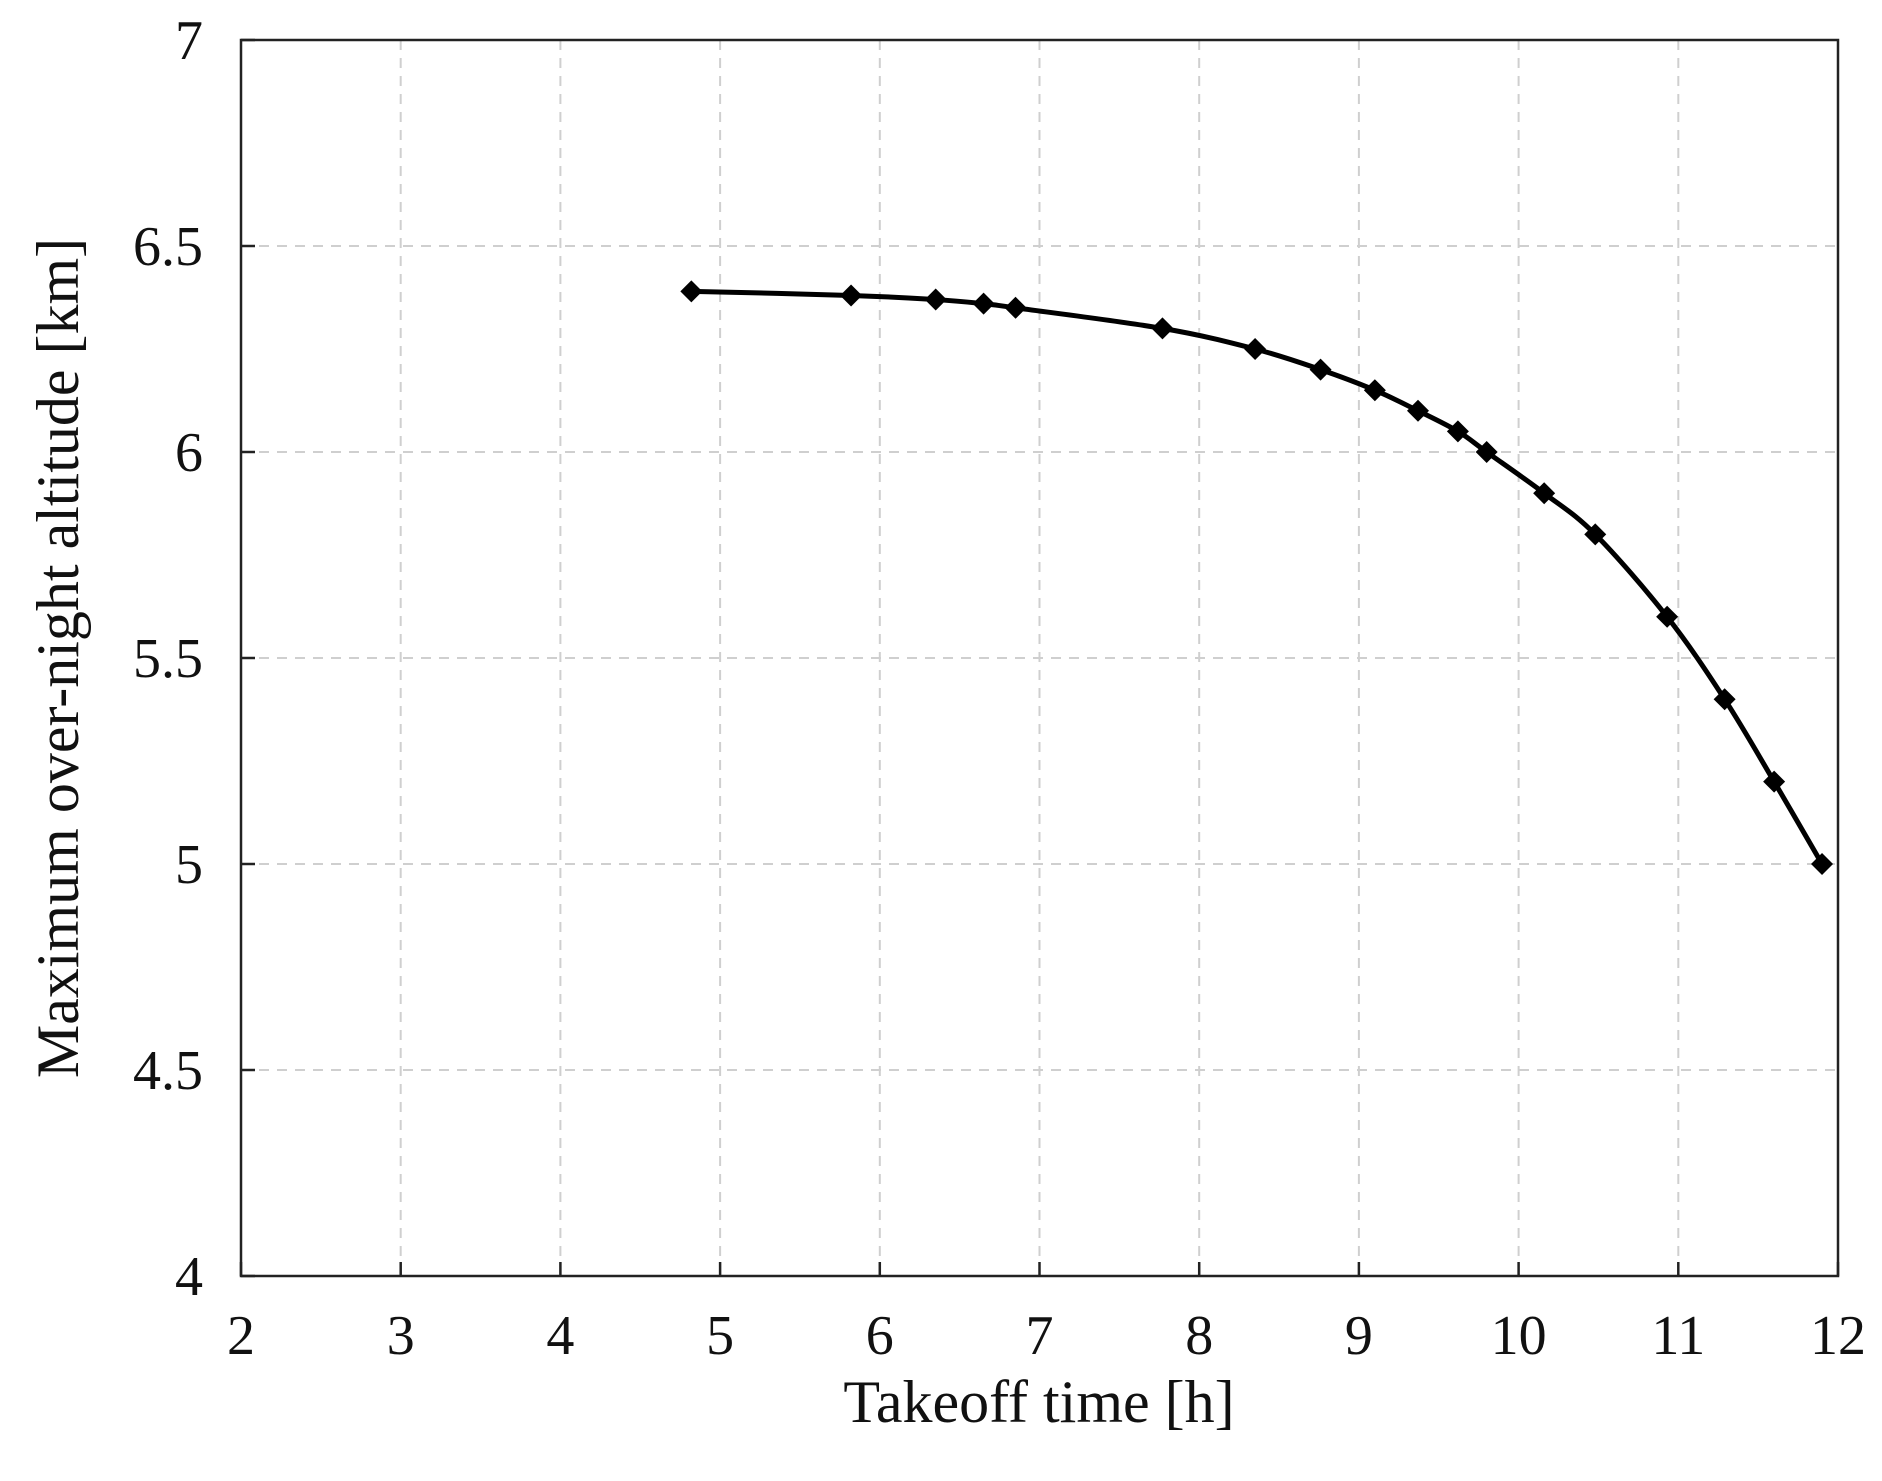 The width and height of the screenshot is (1882, 1481). Describe the element at coordinates (168, 247) in the screenshot. I see `y-tick-label: 6.5` at that location.